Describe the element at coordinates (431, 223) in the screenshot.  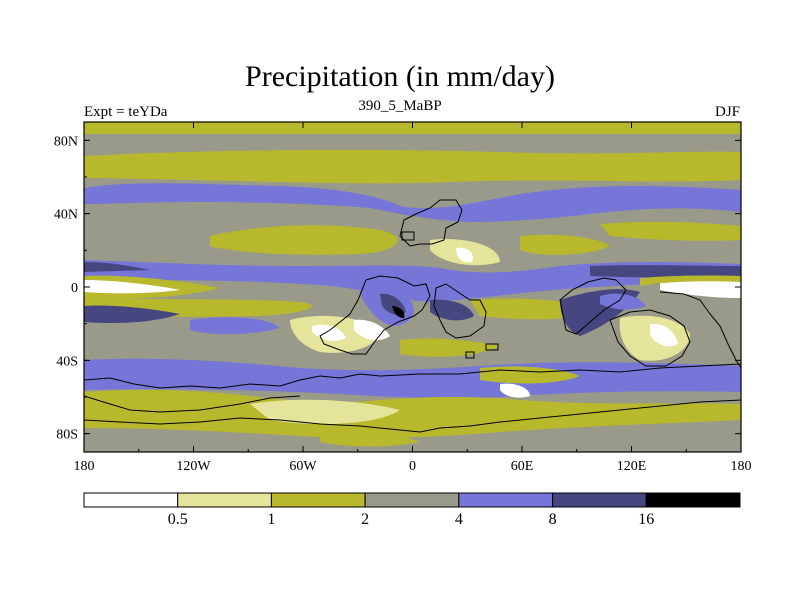
I see `coast-europe` at that location.